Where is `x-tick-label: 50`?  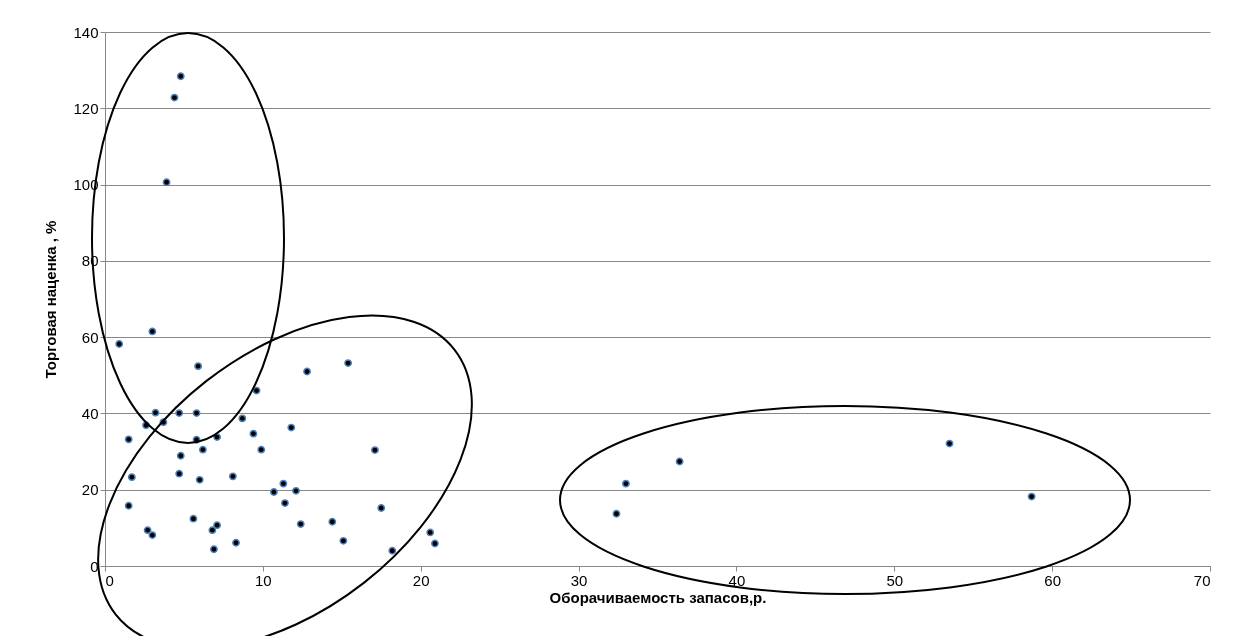 x-tick-label: 50 is located at coordinates (895, 580).